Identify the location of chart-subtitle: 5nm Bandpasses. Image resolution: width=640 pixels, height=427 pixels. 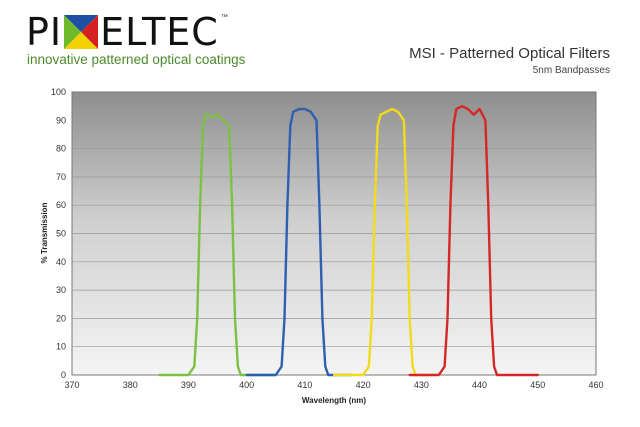
(571, 70).